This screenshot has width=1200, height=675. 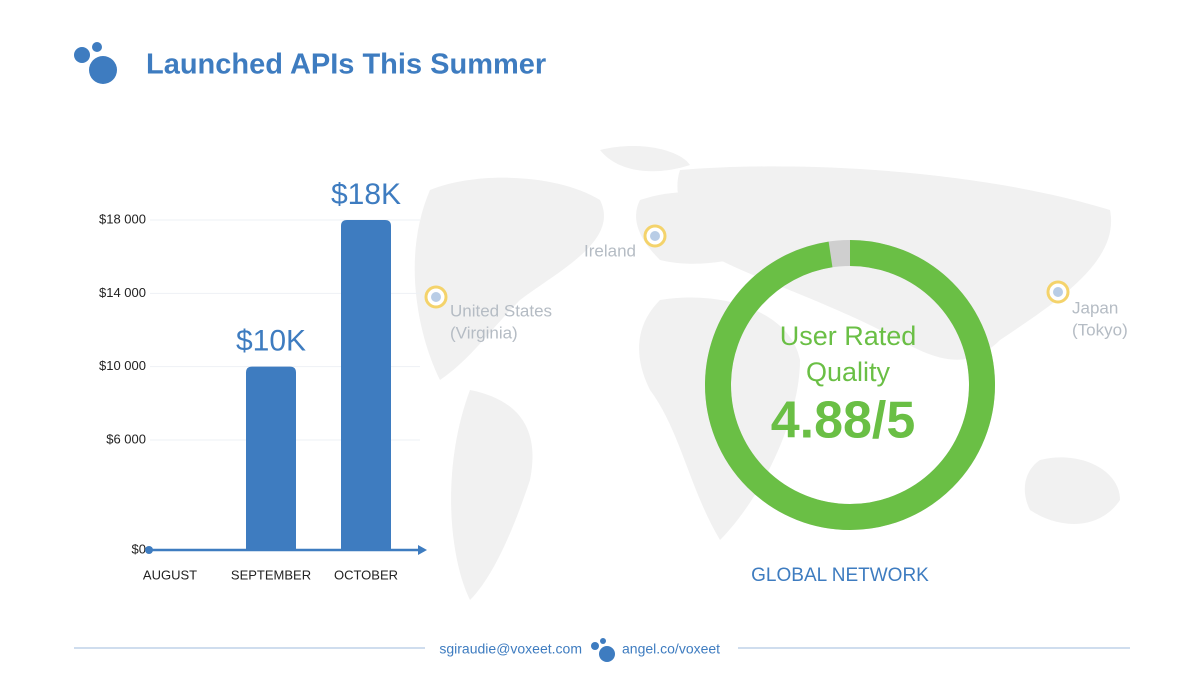 What do you see at coordinates (271, 341) in the screenshot?
I see `value-label: $10K` at bounding box center [271, 341].